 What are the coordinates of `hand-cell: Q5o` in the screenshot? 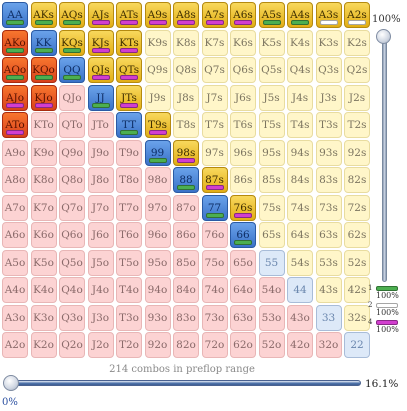 It's located at (72, 262).